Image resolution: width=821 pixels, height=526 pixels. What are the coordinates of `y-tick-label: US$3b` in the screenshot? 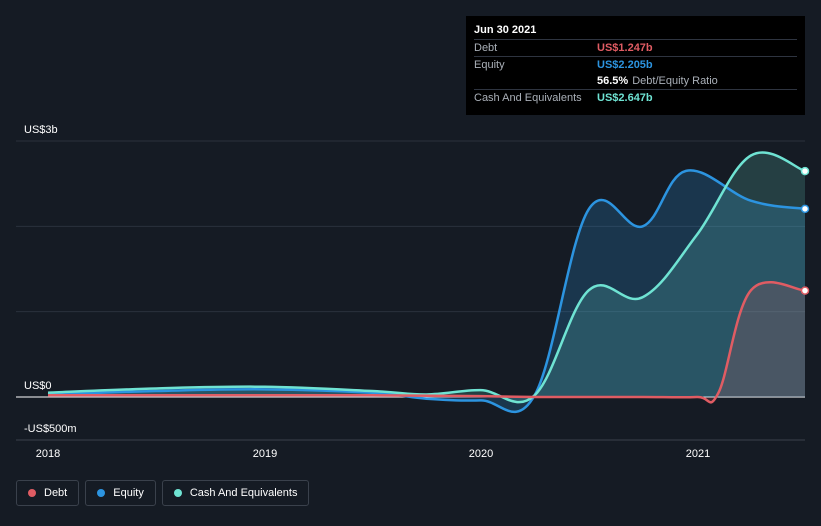 It's located at (41, 130).